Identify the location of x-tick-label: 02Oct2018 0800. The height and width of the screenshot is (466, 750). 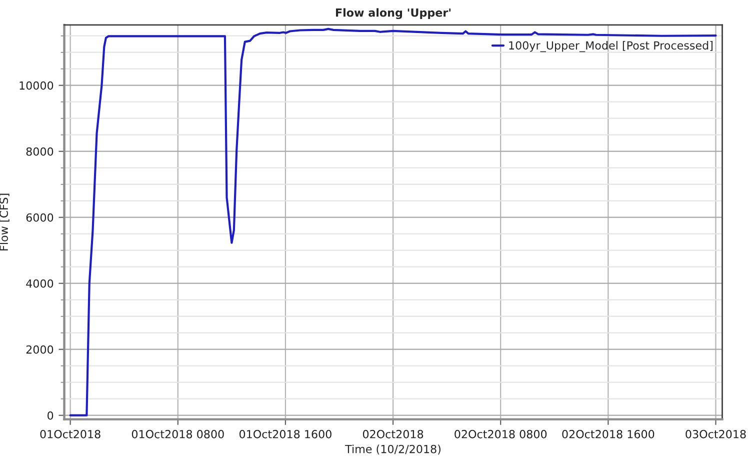
(500, 434).